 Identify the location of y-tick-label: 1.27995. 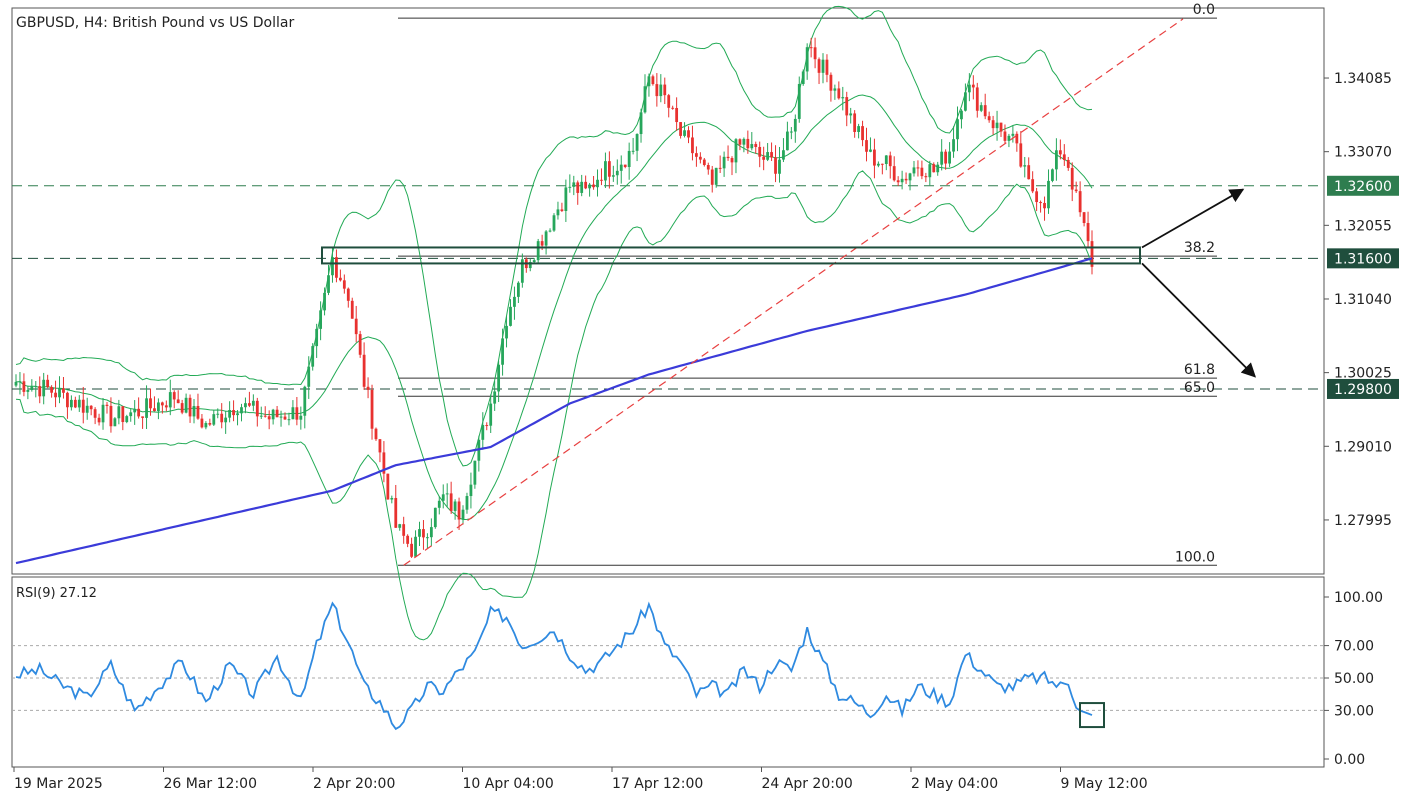
(1363, 521).